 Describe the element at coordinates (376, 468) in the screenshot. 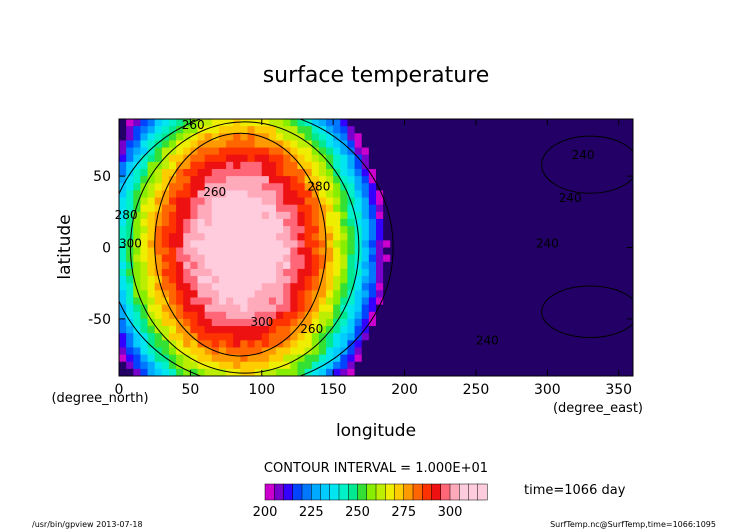

I see `contour-interval-text: CONTOUR INTERVAL = 1.000E+01` at that location.